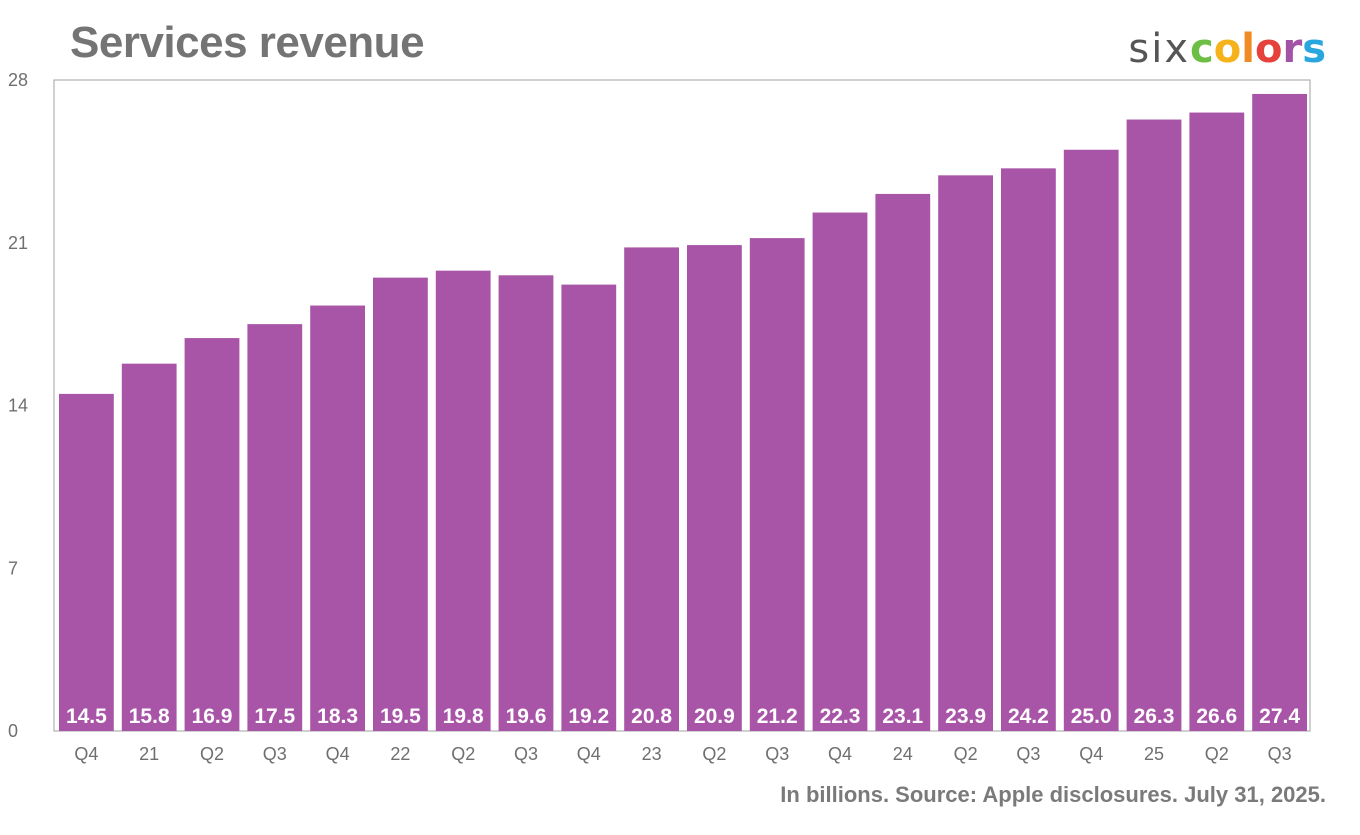  Describe the element at coordinates (86, 716) in the screenshot. I see `bar-value-label: 14.5` at that location.